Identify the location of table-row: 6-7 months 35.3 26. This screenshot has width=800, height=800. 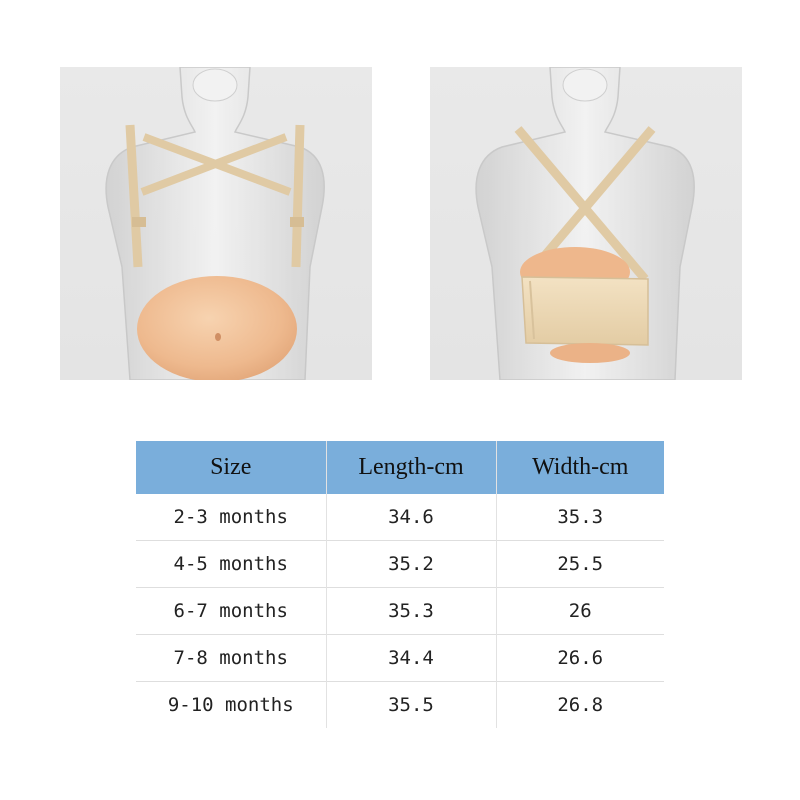
(400, 611).